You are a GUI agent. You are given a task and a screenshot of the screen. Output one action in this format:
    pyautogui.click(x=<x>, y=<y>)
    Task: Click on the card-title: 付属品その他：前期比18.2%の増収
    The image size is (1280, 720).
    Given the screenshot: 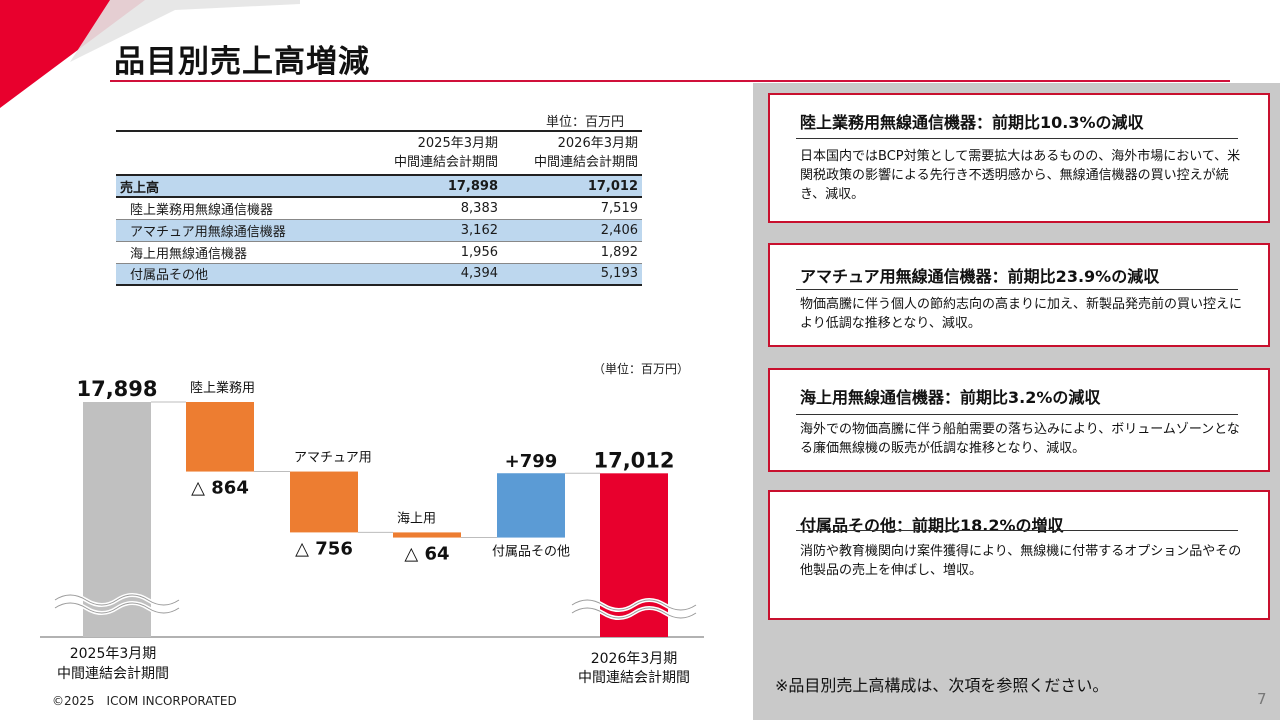 What is the action you would take?
    pyautogui.click(x=932, y=525)
    